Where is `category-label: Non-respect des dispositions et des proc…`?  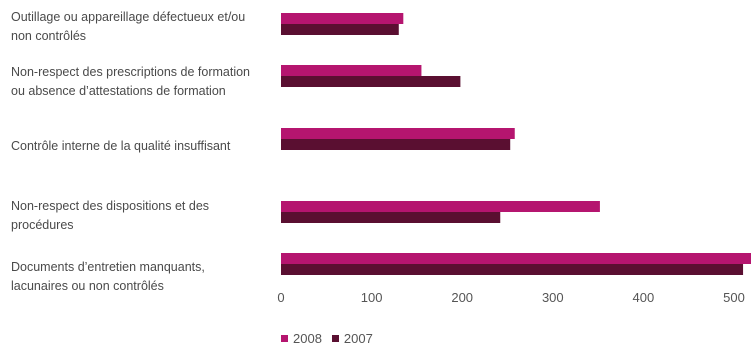
category-label: Non-respect des dispositions et des proc… is located at coordinates (110, 215).